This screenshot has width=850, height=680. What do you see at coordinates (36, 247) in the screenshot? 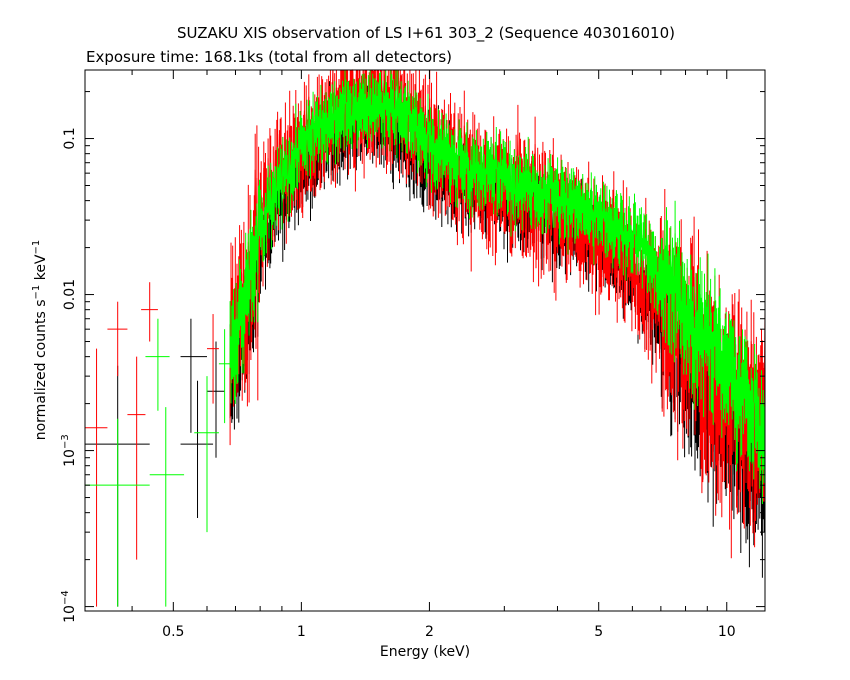
I see `y-axis-label-sup2: −1` at bounding box center [36, 247].